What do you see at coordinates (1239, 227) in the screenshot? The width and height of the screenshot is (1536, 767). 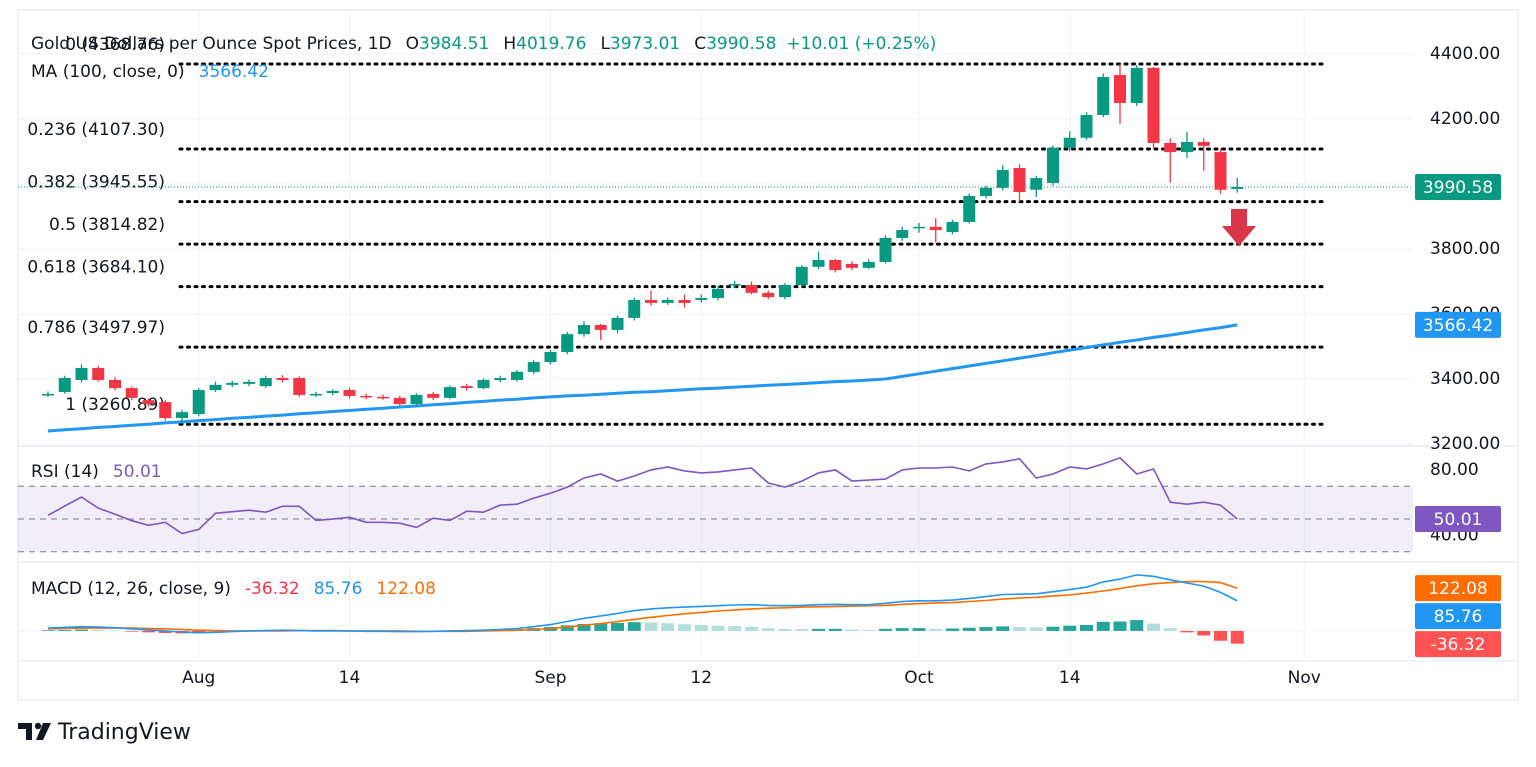 I see `down-arrow` at bounding box center [1239, 227].